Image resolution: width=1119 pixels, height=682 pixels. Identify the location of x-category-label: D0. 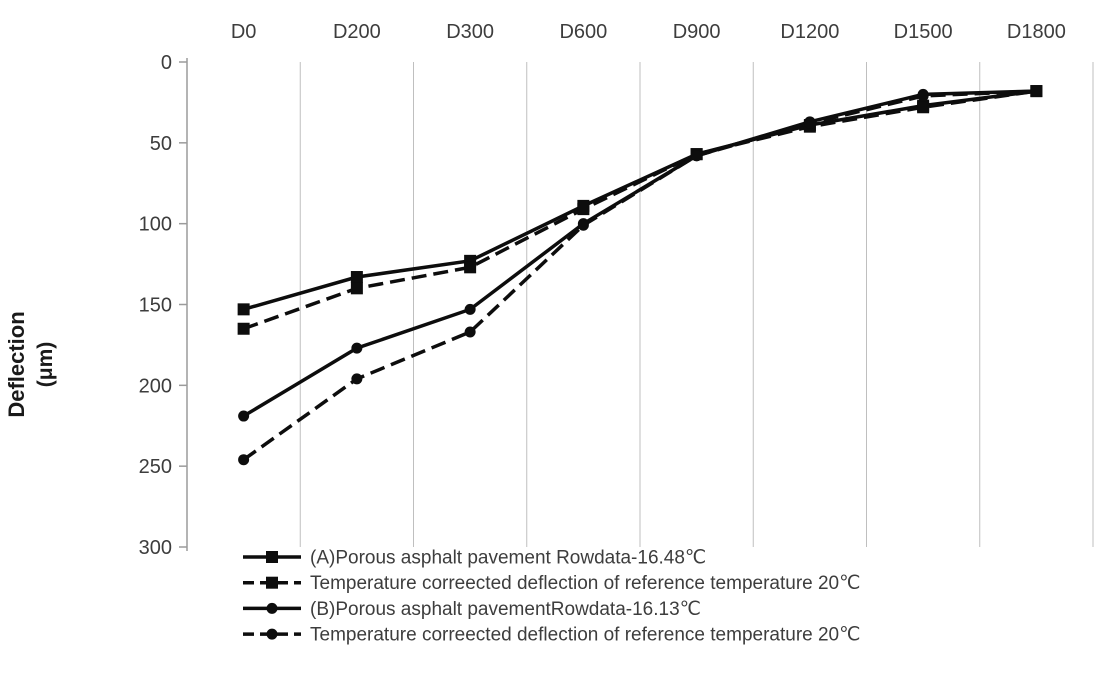
(244, 32).